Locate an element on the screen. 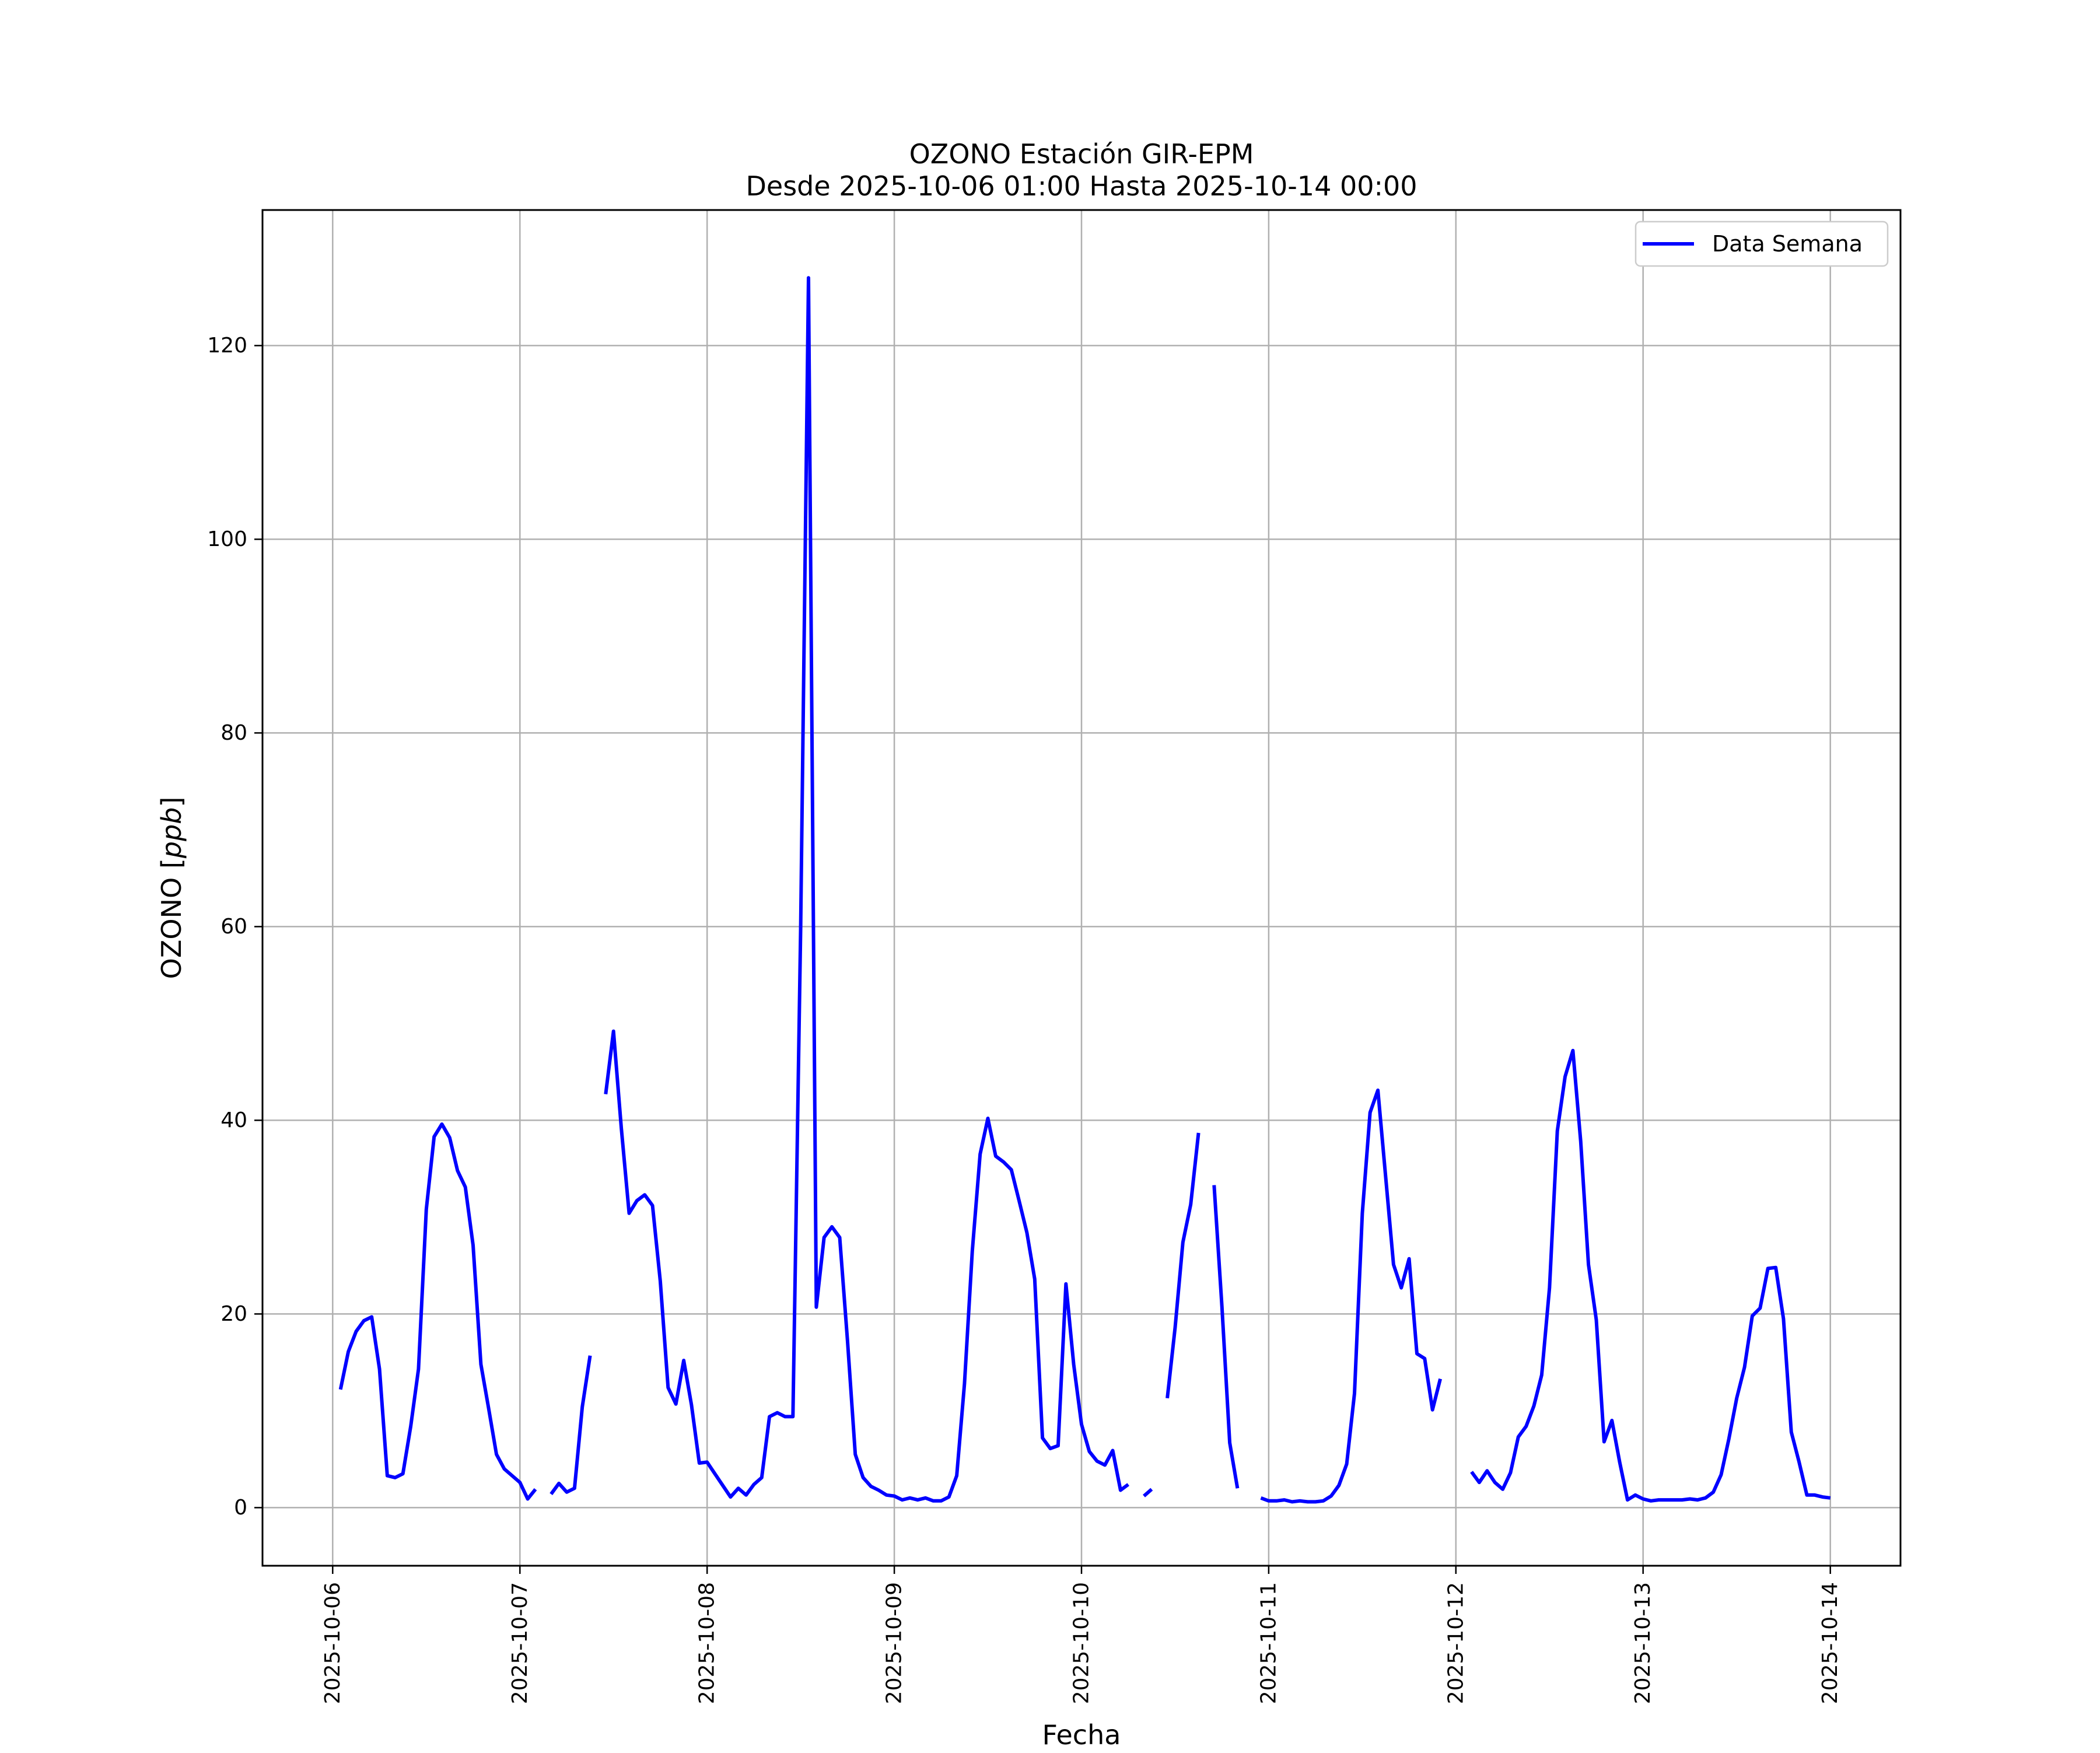  y-tick-label: 20 is located at coordinates (233, 1314).